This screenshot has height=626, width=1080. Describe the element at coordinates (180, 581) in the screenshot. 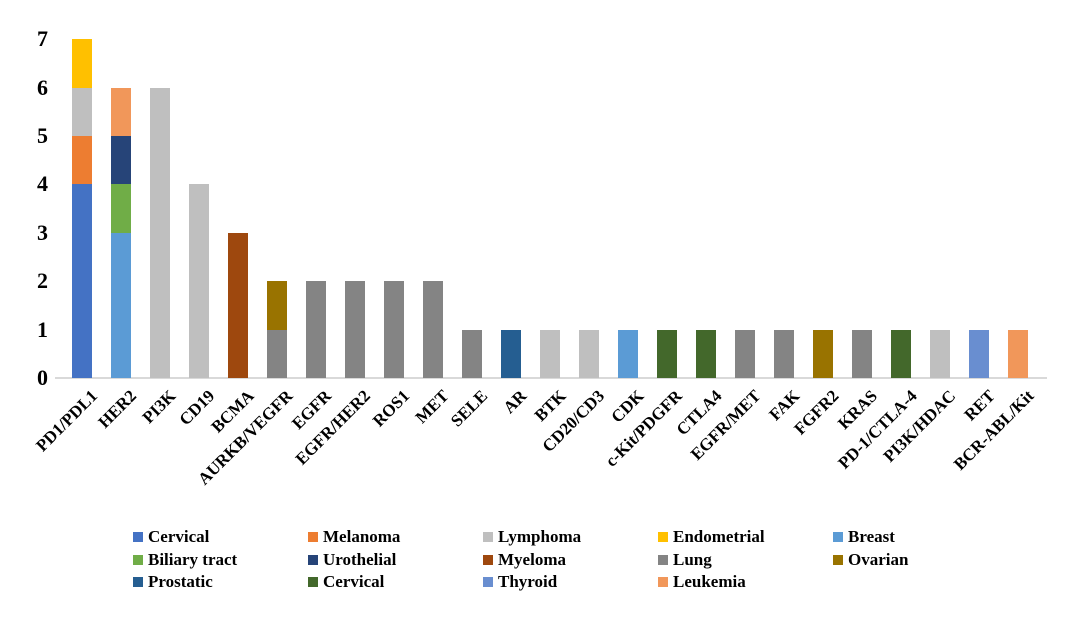

I see `legend-label: Prostatic` at that location.